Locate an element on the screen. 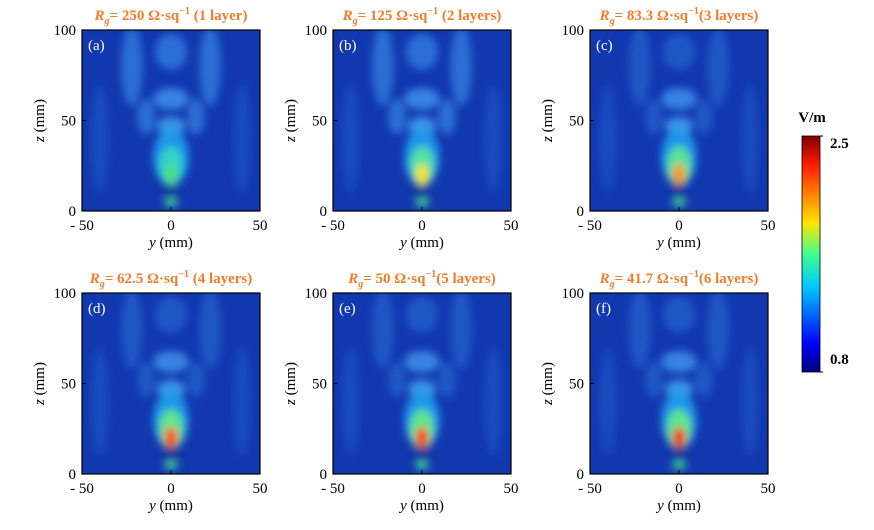 The image size is (874, 530). title-end: (1 layer) is located at coordinates (218, 16).